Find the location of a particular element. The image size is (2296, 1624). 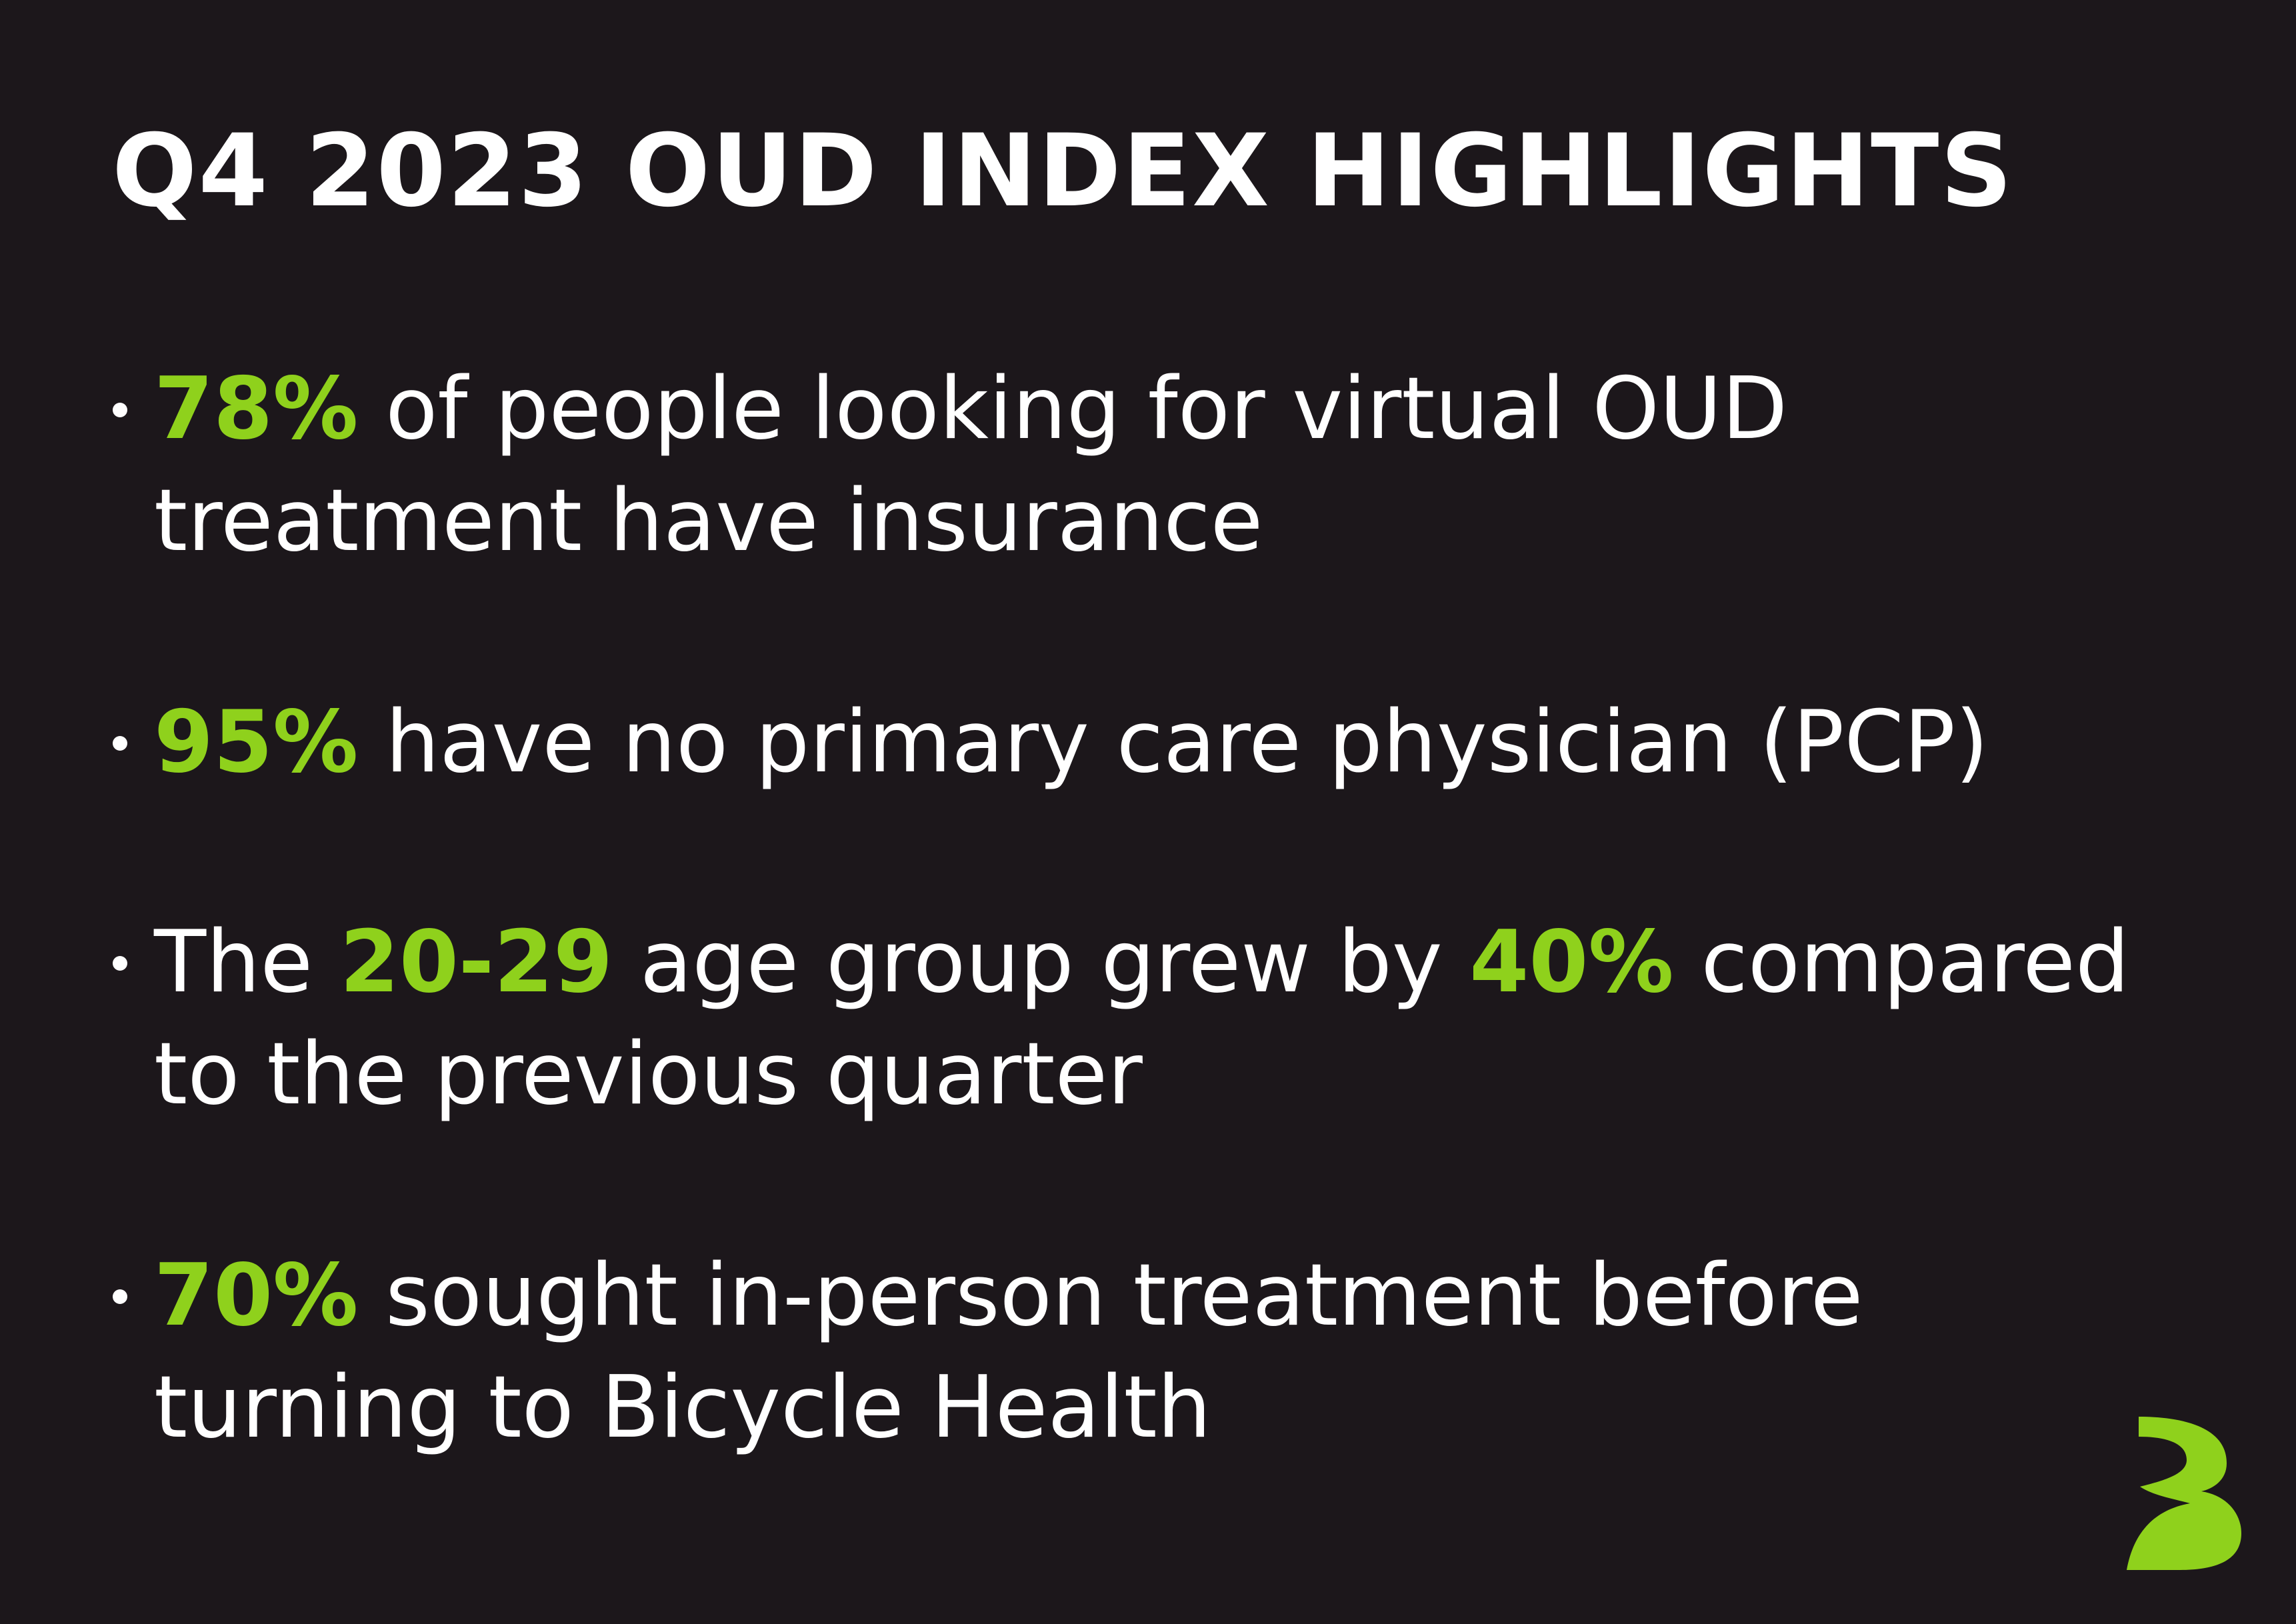

bullet-text: The is located at coordinates (247, 962).